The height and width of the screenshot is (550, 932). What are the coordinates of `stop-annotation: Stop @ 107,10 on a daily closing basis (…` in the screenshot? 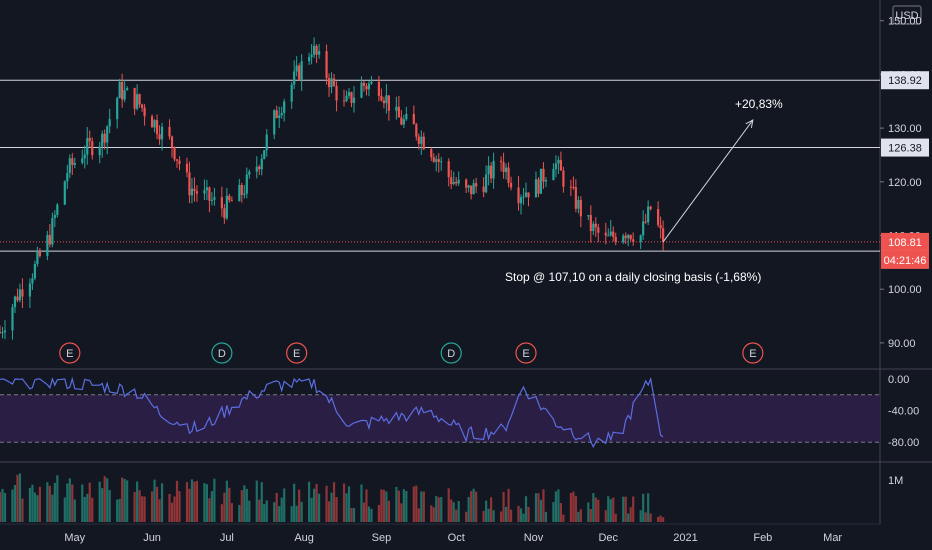 It's located at (633, 277).